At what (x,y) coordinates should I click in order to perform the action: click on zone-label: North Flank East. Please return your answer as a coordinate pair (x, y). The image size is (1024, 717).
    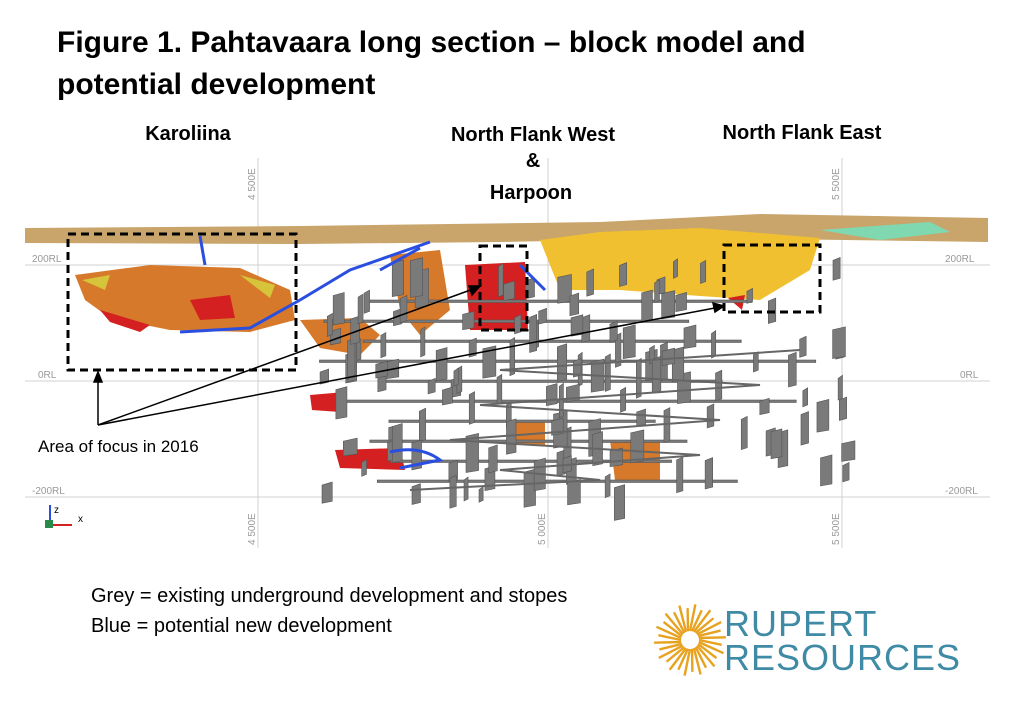
    Looking at the image, I should click on (802, 133).